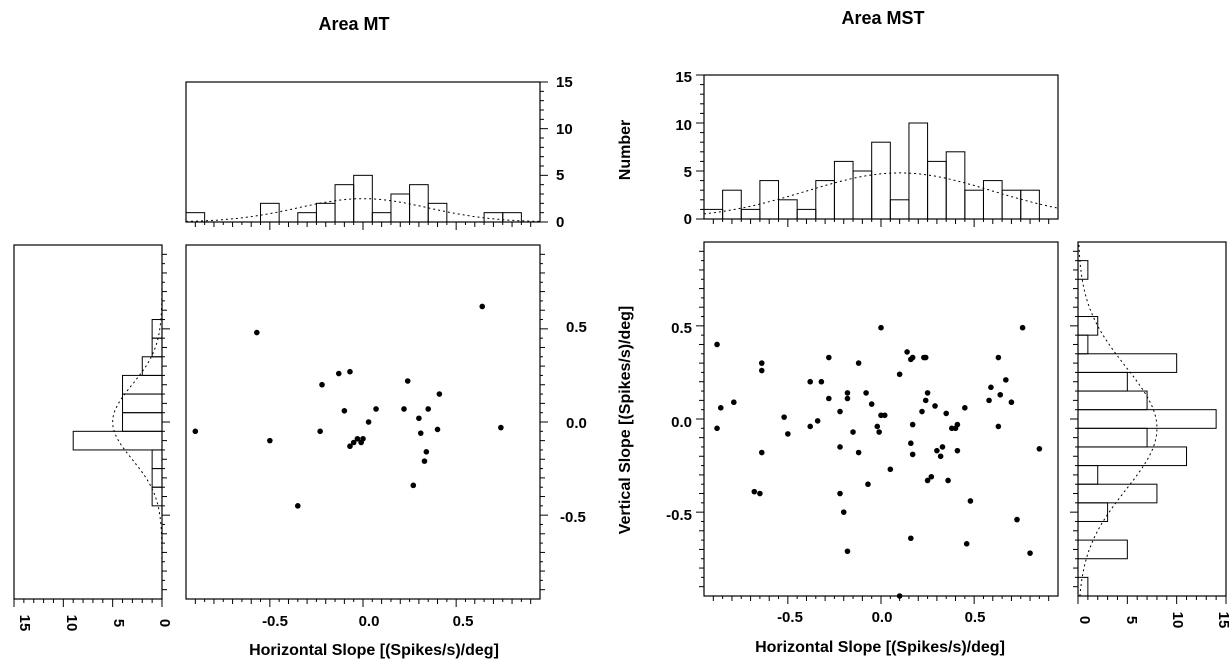 The width and height of the screenshot is (1230, 661). I want to click on mst-side-hist-tick-label: 0, so click(1084, 620).